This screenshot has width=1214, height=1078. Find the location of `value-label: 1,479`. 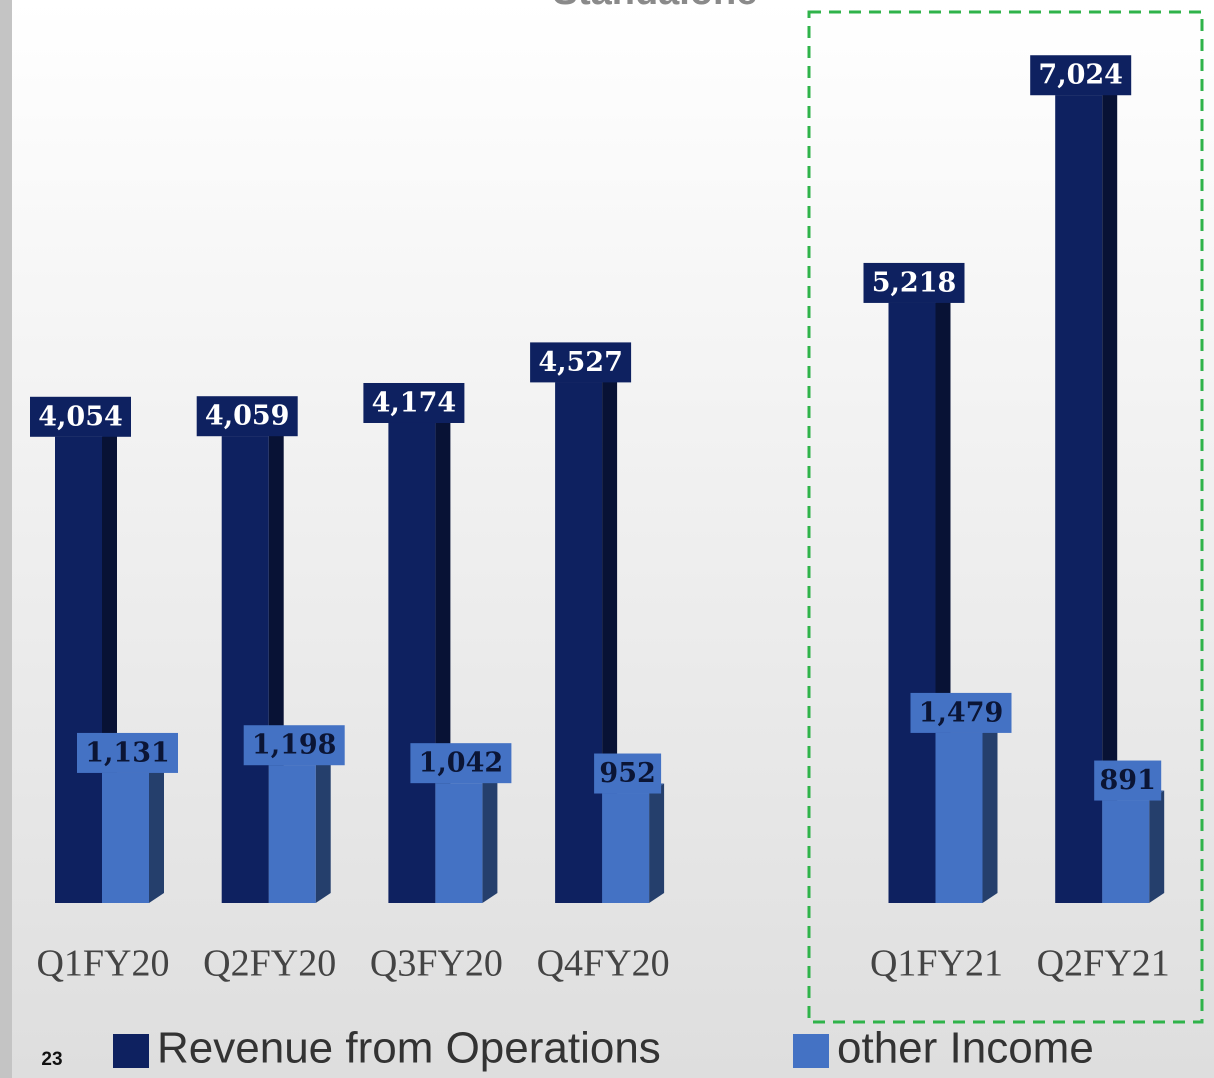

value-label: 1,479 is located at coordinates (961, 712).